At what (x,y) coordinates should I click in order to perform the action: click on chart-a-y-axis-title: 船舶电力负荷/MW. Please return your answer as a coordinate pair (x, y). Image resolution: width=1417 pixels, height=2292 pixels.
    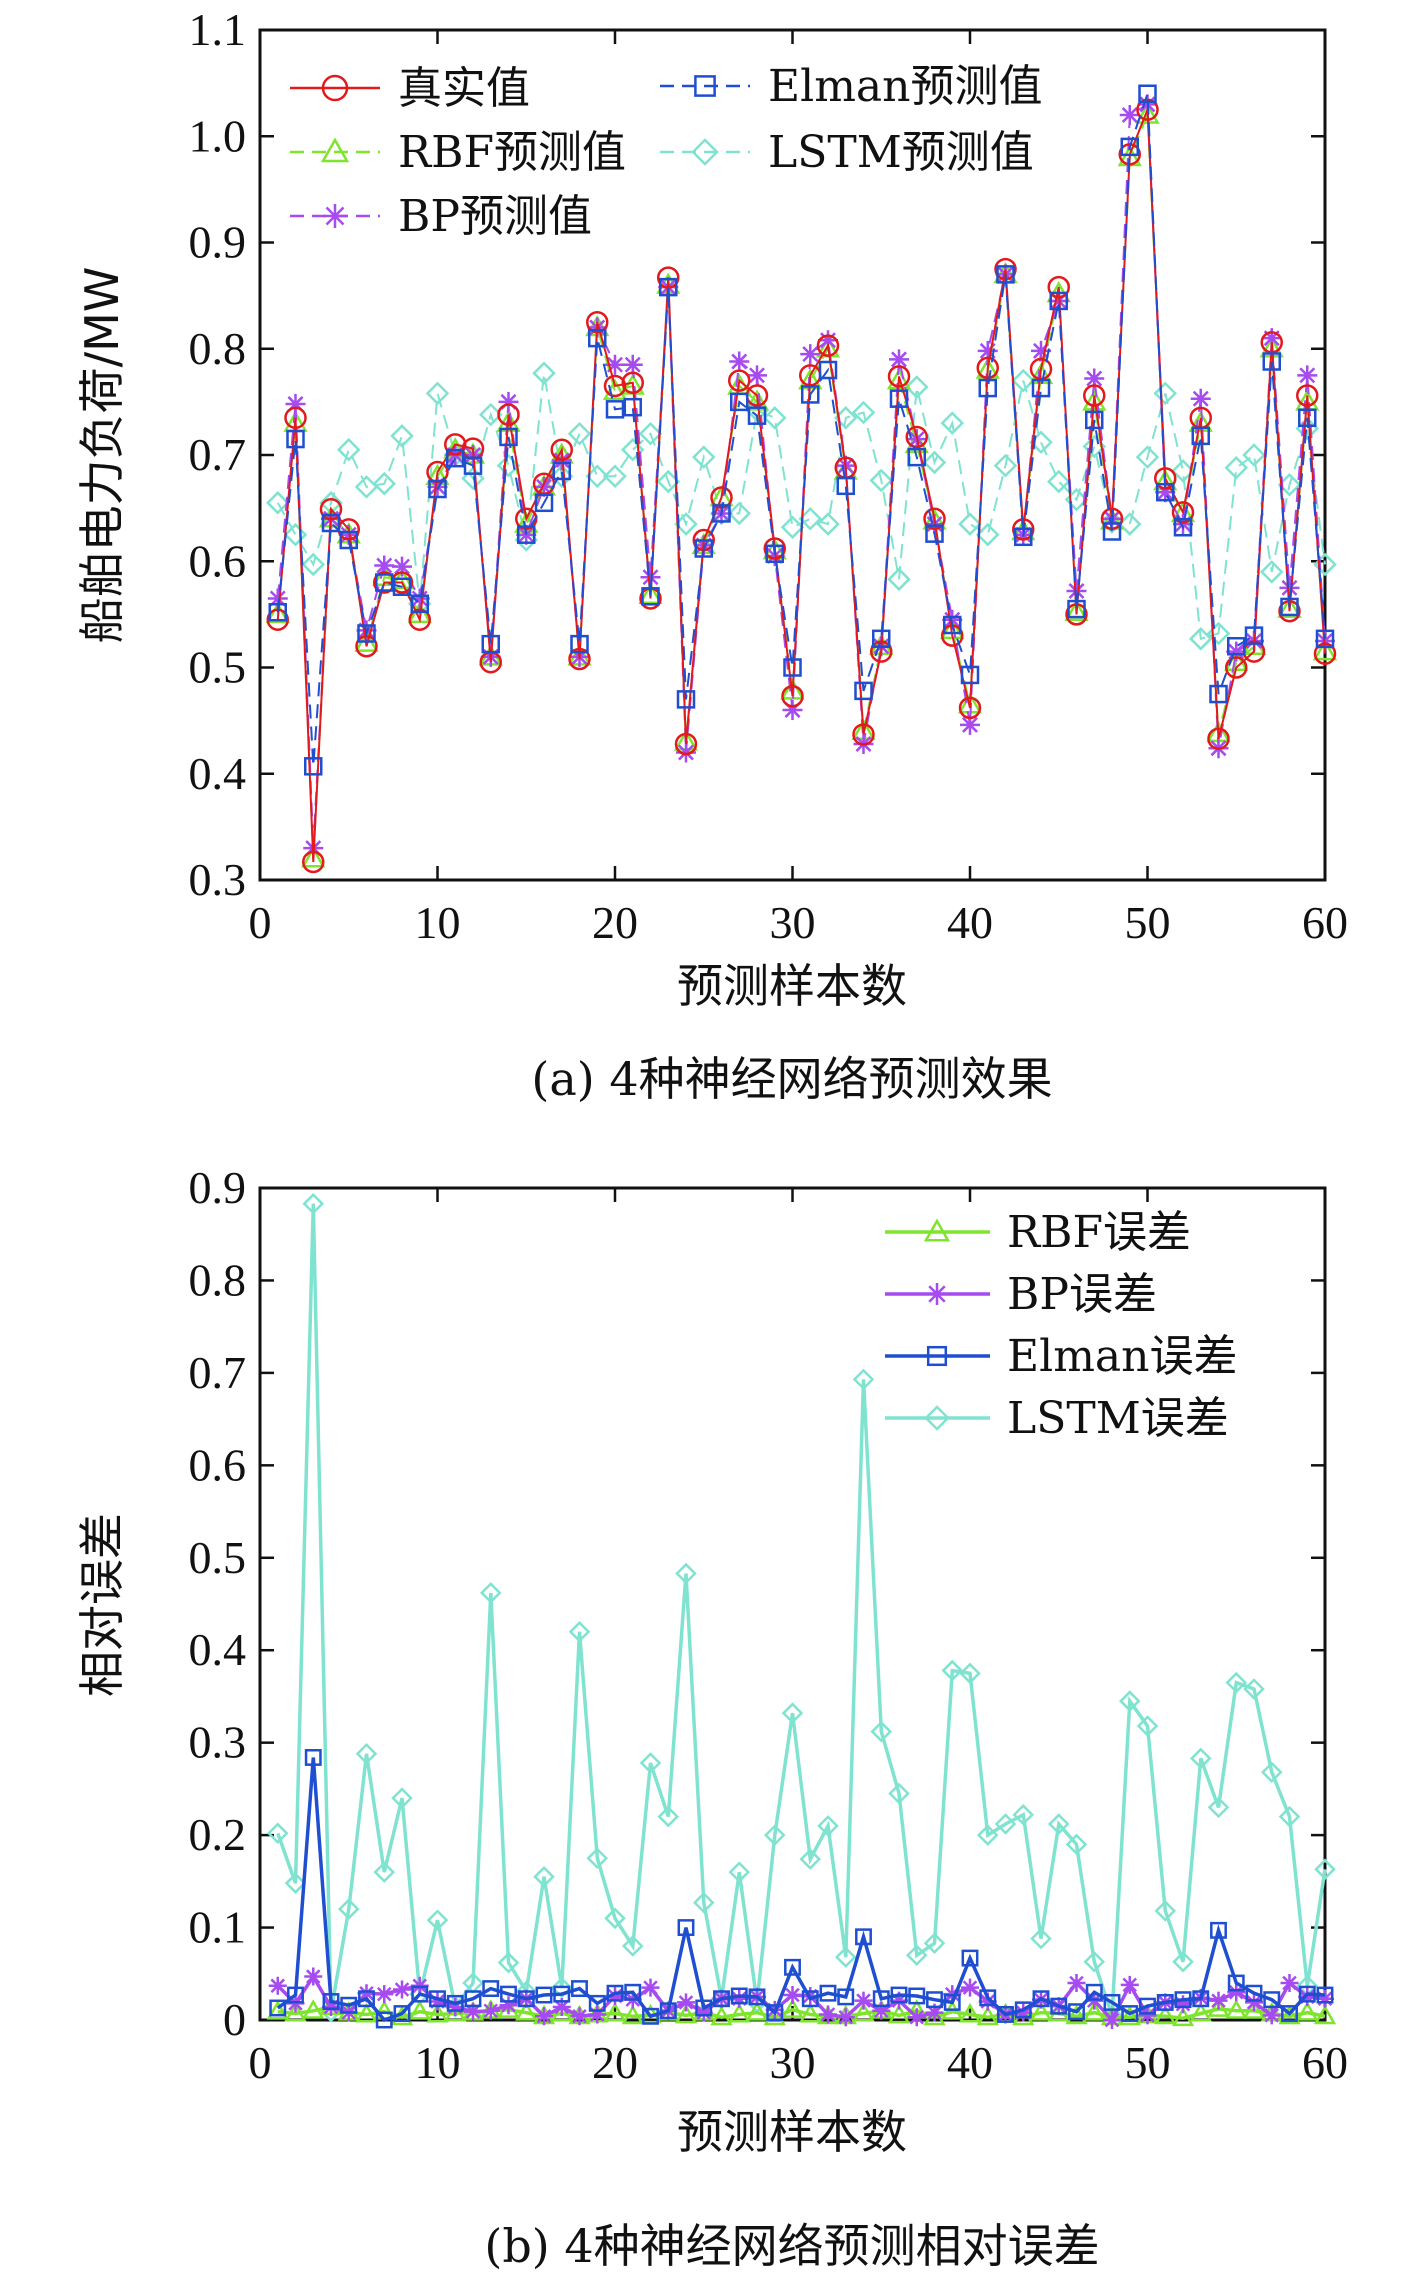
    Looking at the image, I should click on (102, 455).